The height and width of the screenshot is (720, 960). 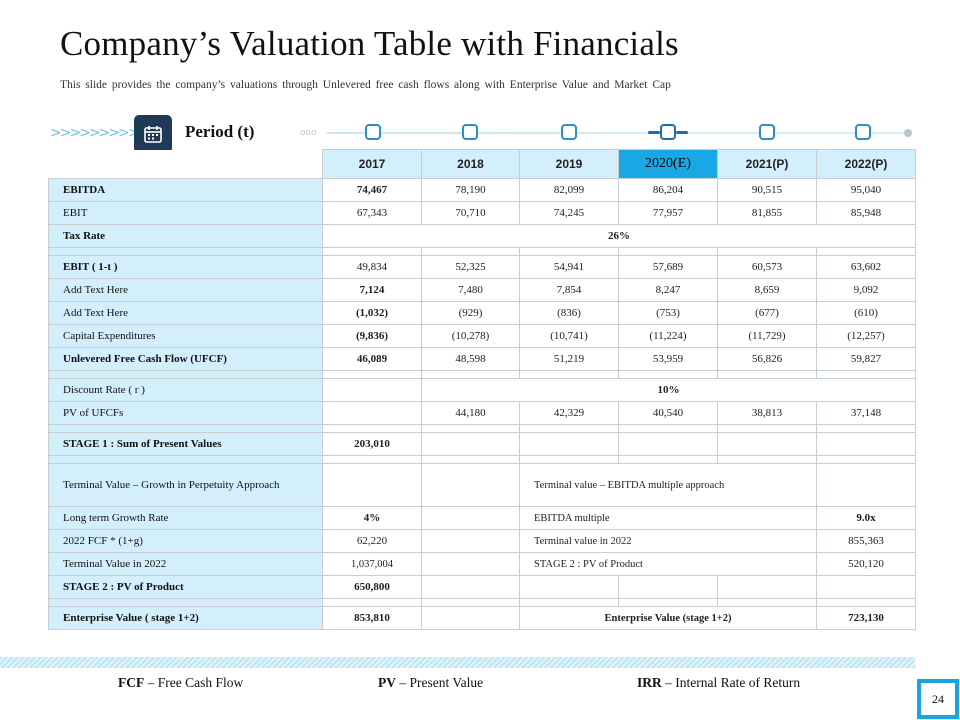 I want to click on timeline-node-2022, so click(x=863, y=132).